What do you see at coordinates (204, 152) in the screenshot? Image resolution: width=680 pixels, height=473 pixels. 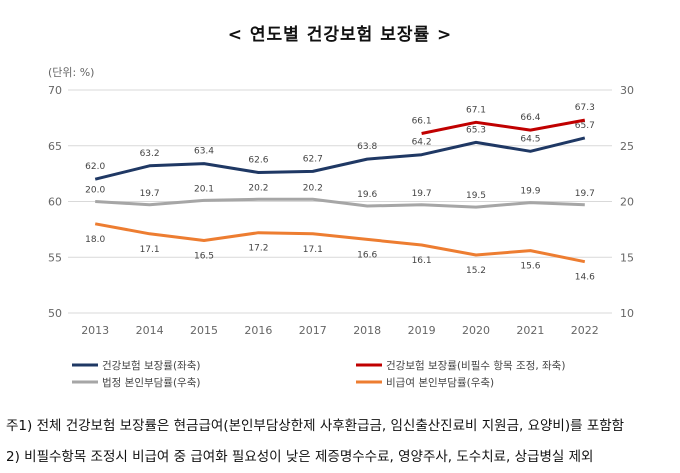 I see `data-label: 63.4` at bounding box center [204, 152].